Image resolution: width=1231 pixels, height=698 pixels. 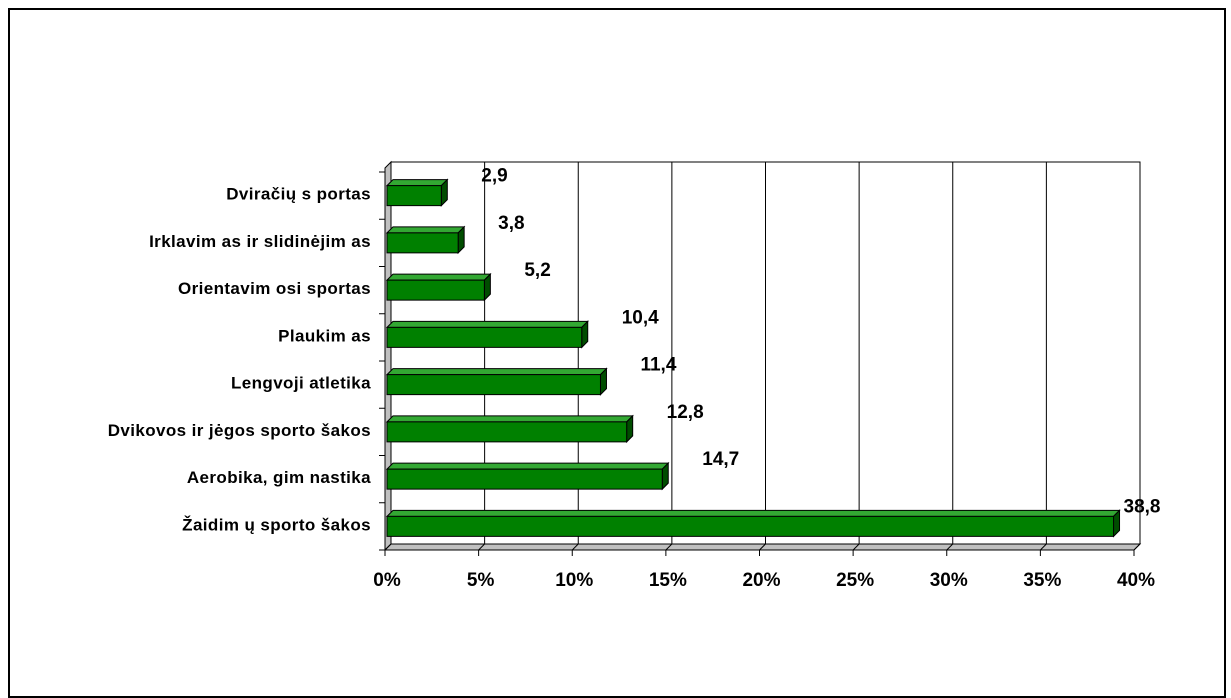 What do you see at coordinates (239, 430) in the screenshot?
I see `category-label: Dvikovos ir jėgos sporto šakos` at bounding box center [239, 430].